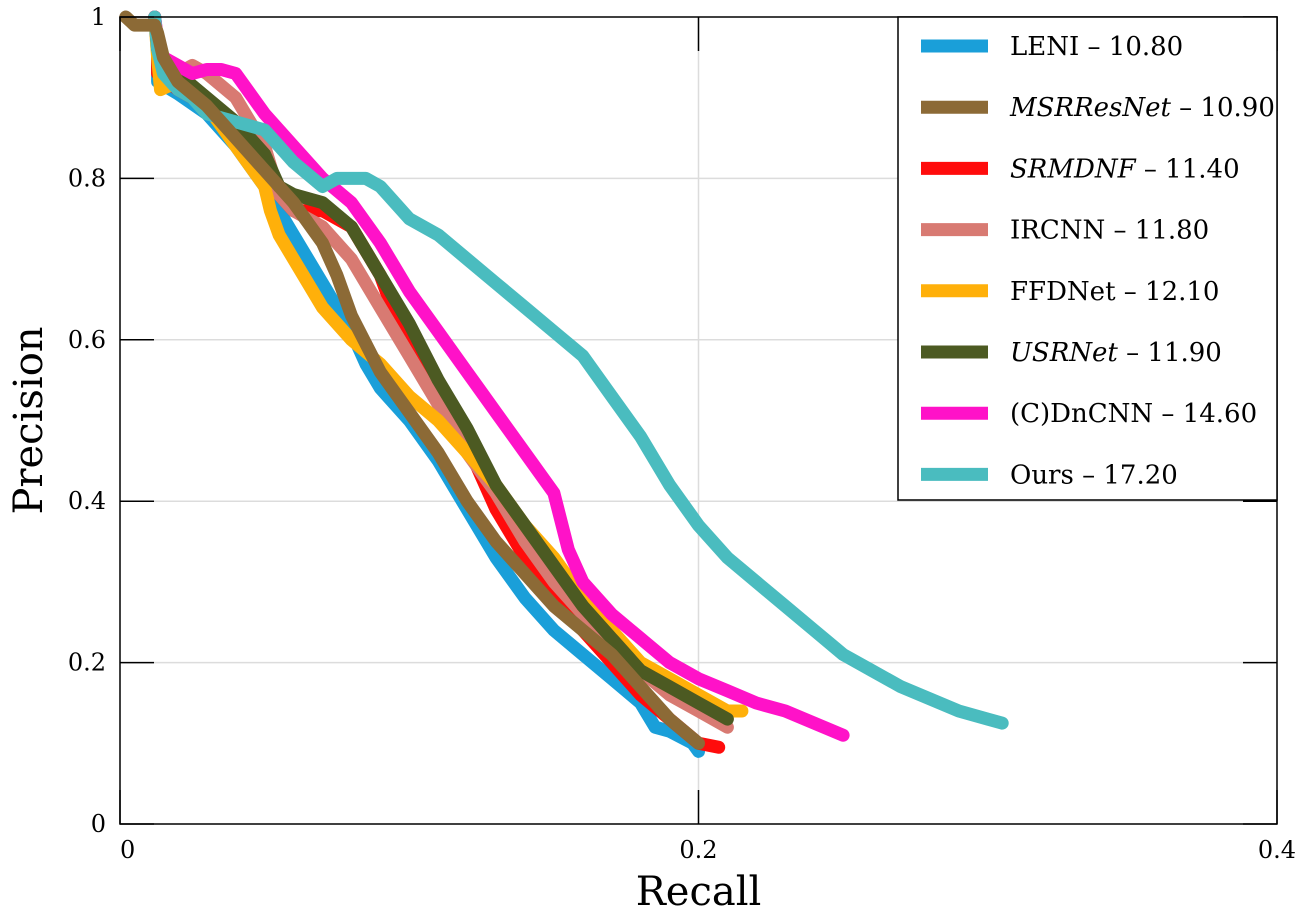 This screenshot has width=1304, height=924. Describe the element at coordinates (1063, 292) in the screenshot. I see `legend-series-name: FFDNet` at that location.